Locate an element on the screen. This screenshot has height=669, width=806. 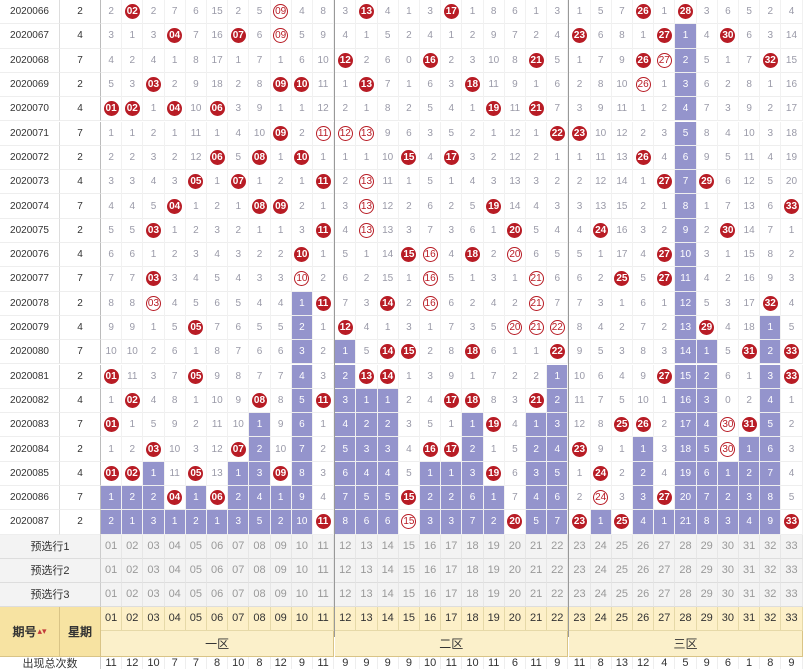
sort-arrows-icon: ▴▾ is located at coordinates (42, 630).